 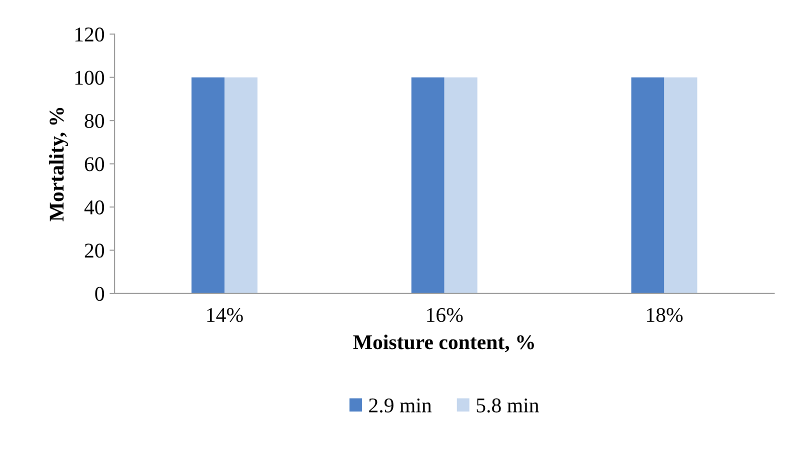 What do you see at coordinates (665, 315) in the screenshot?
I see `x-tick-label: 18%` at bounding box center [665, 315].